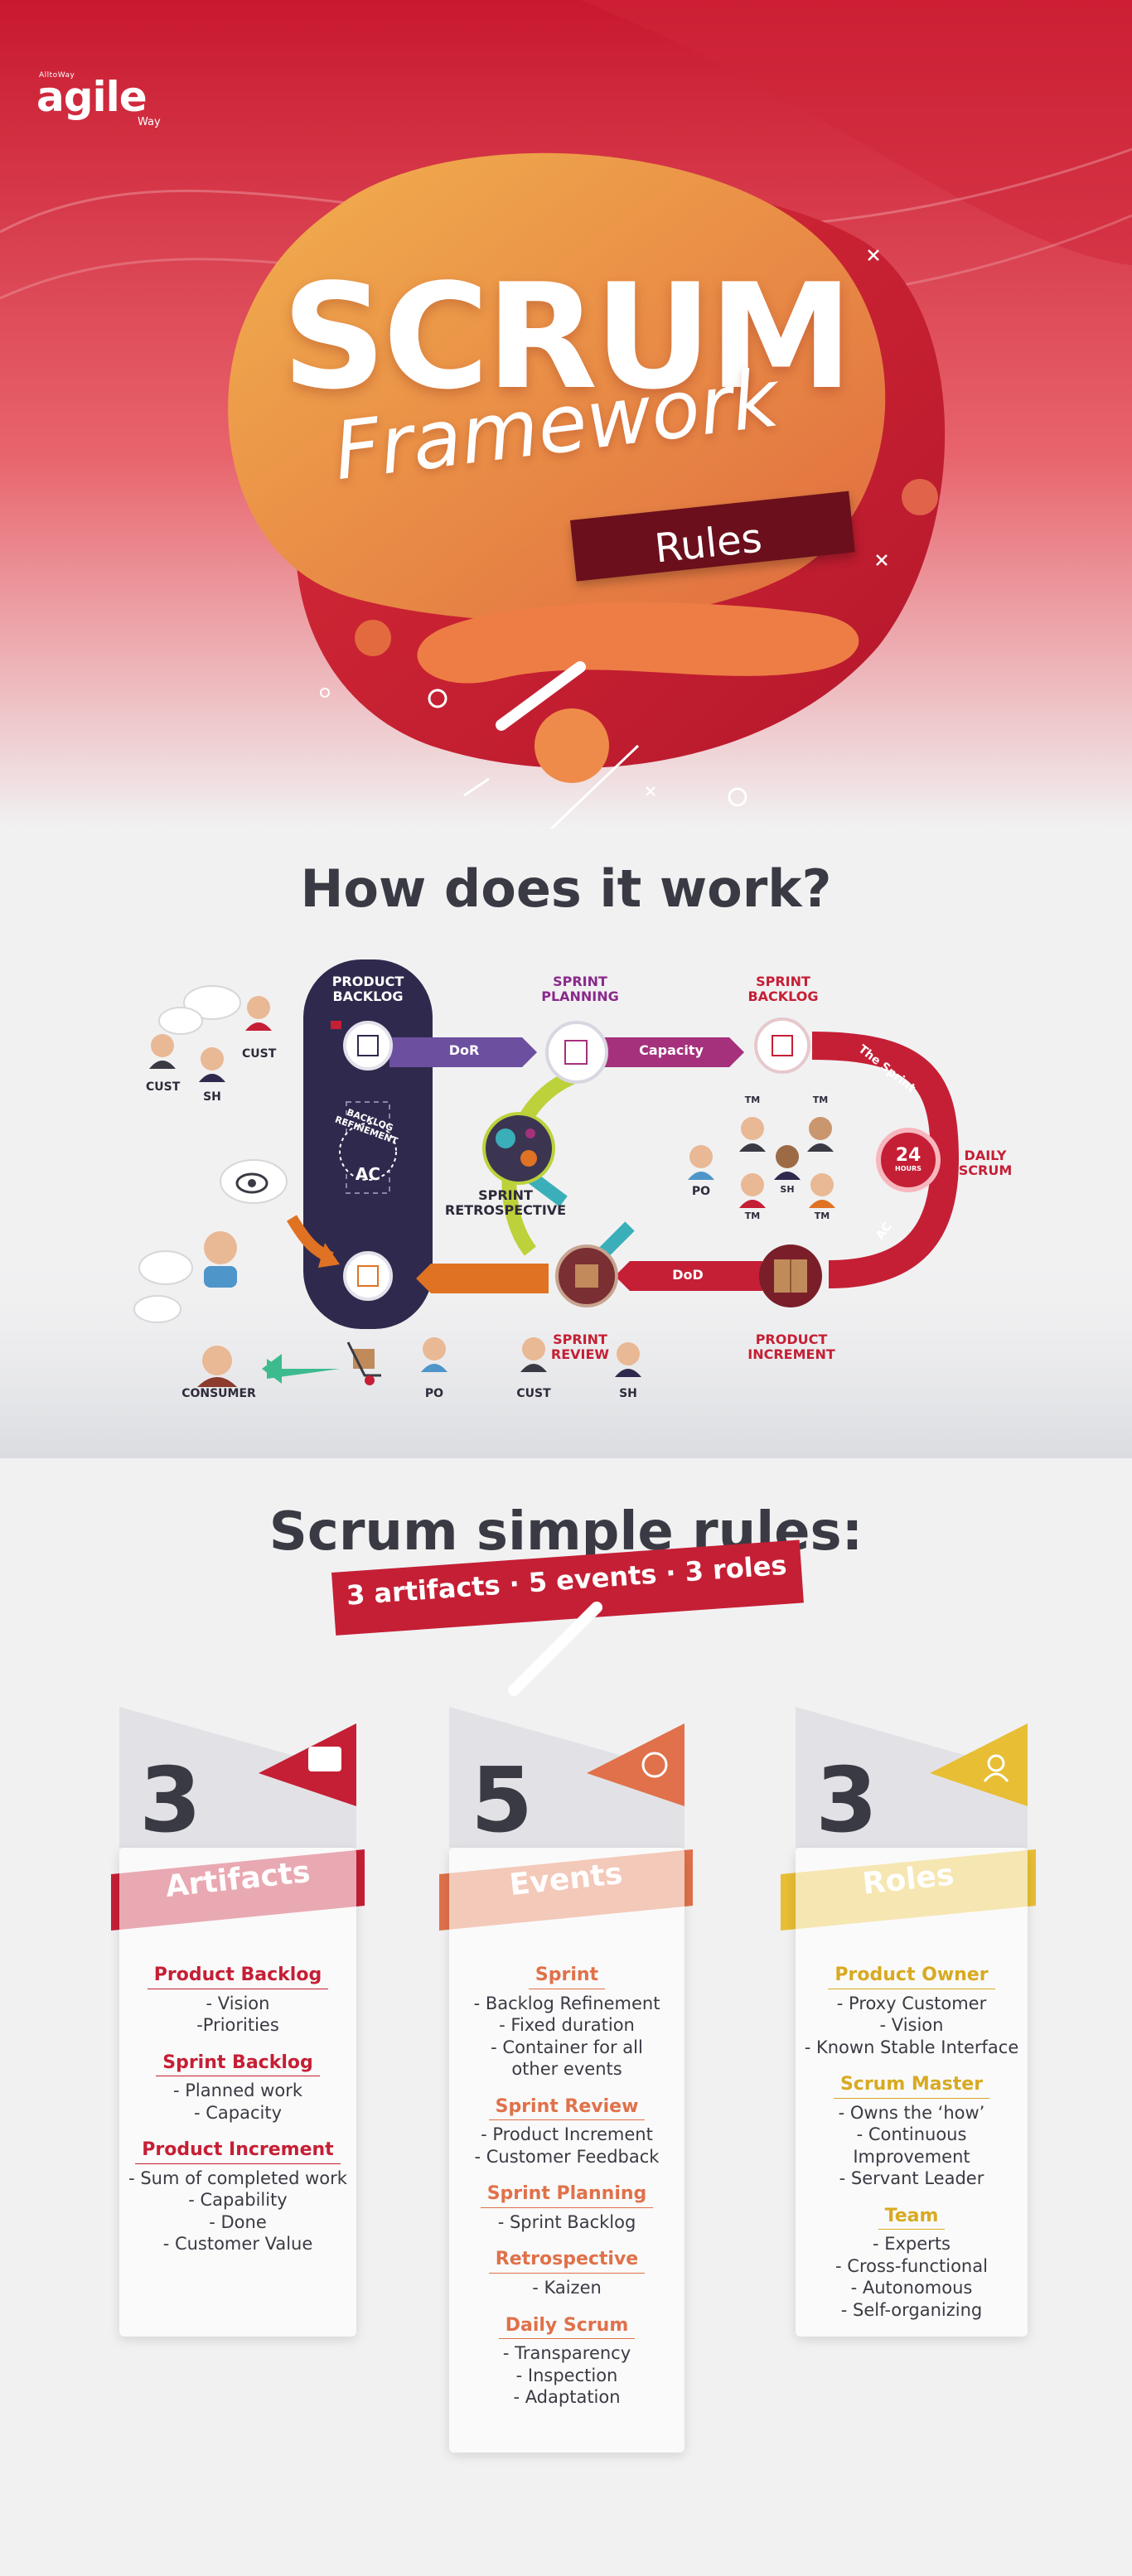  Describe the element at coordinates (238, 2064) in the screenshot. I see `artifact-sprint-backlog: Sprint Backlog` at that location.